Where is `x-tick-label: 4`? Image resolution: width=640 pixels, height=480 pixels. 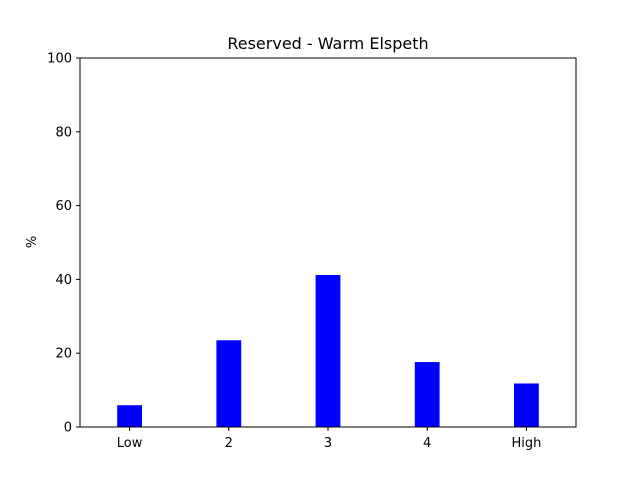
x-tick-label: 4 is located at coordinates (427, 443).